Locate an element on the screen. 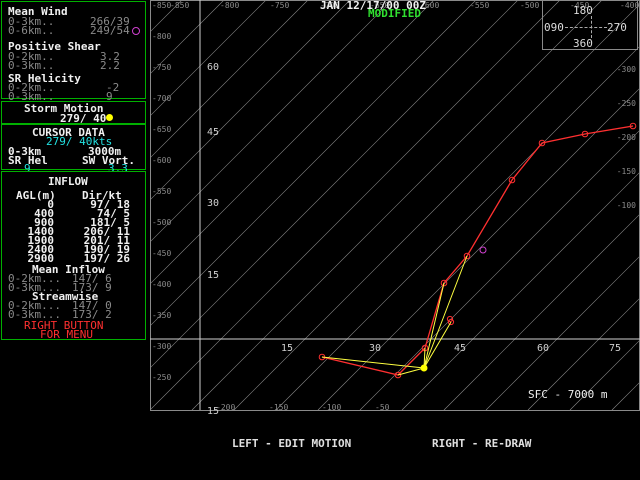 The height and width of the screenshot is (480, 640). inflow-dir-cell: 74/ 5 is located at coordinates (113, 213).